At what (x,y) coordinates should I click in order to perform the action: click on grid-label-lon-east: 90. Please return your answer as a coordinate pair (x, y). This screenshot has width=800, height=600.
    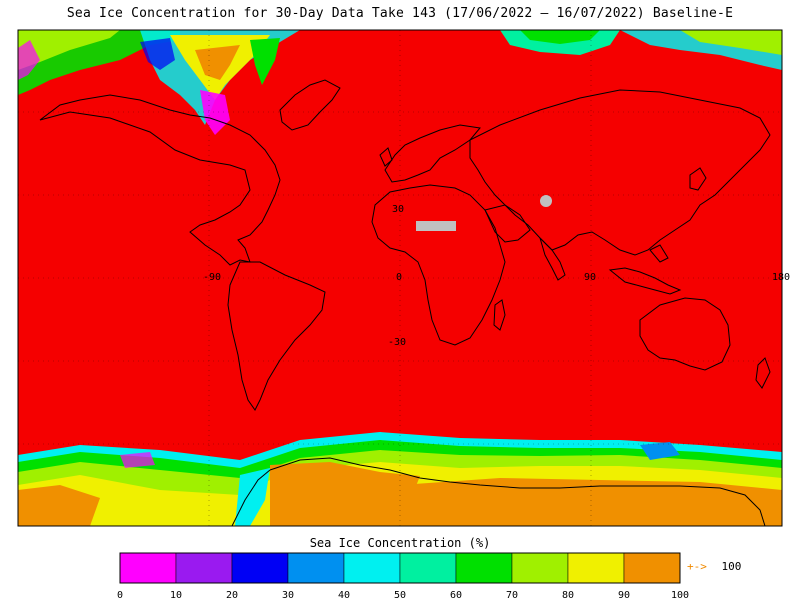
    Looking at the image, I should click on (590, 277).